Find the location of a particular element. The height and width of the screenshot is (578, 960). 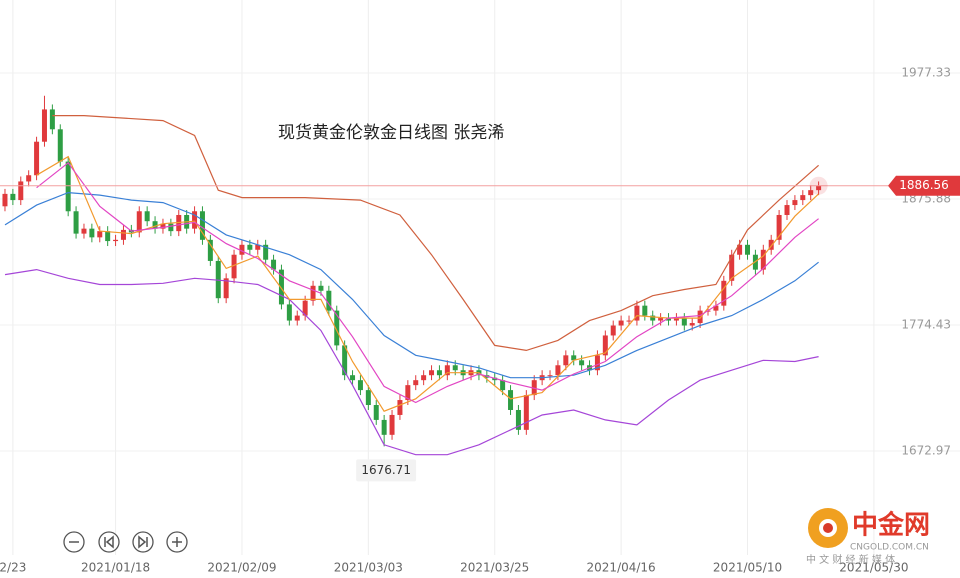

zoom-out-button is located at coordinates (74, 542).